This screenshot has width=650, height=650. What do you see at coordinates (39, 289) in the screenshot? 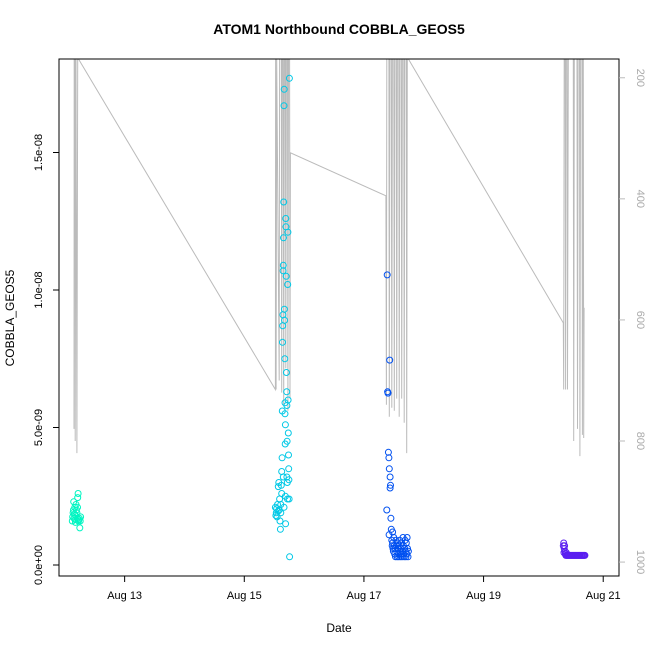
I see `y-tick-label: 1.0e-08` at bounding box center [39, 289].